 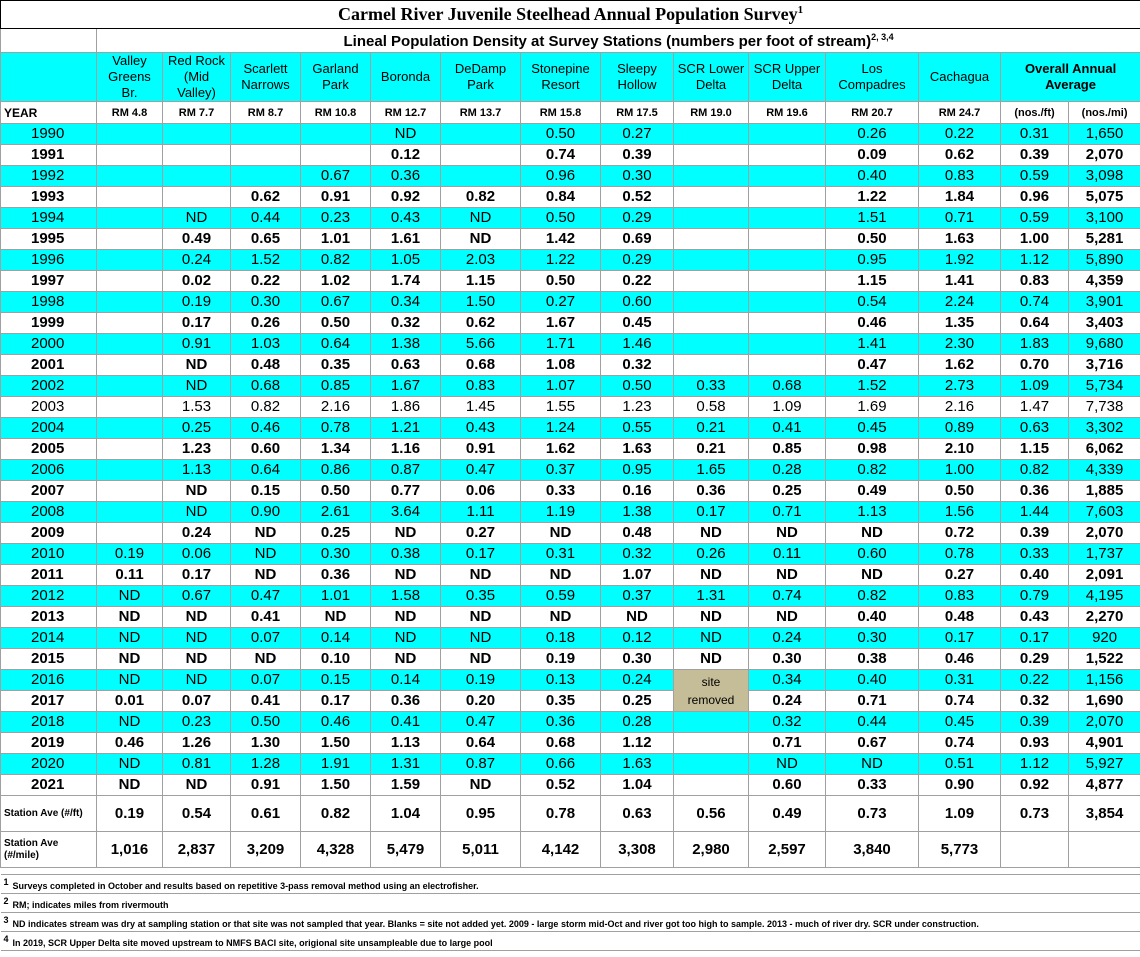 What do you see at coordinates (1034, 533) in the screenshot?
I see `value-cell: 0.39` at bounding box center [1034, 533].